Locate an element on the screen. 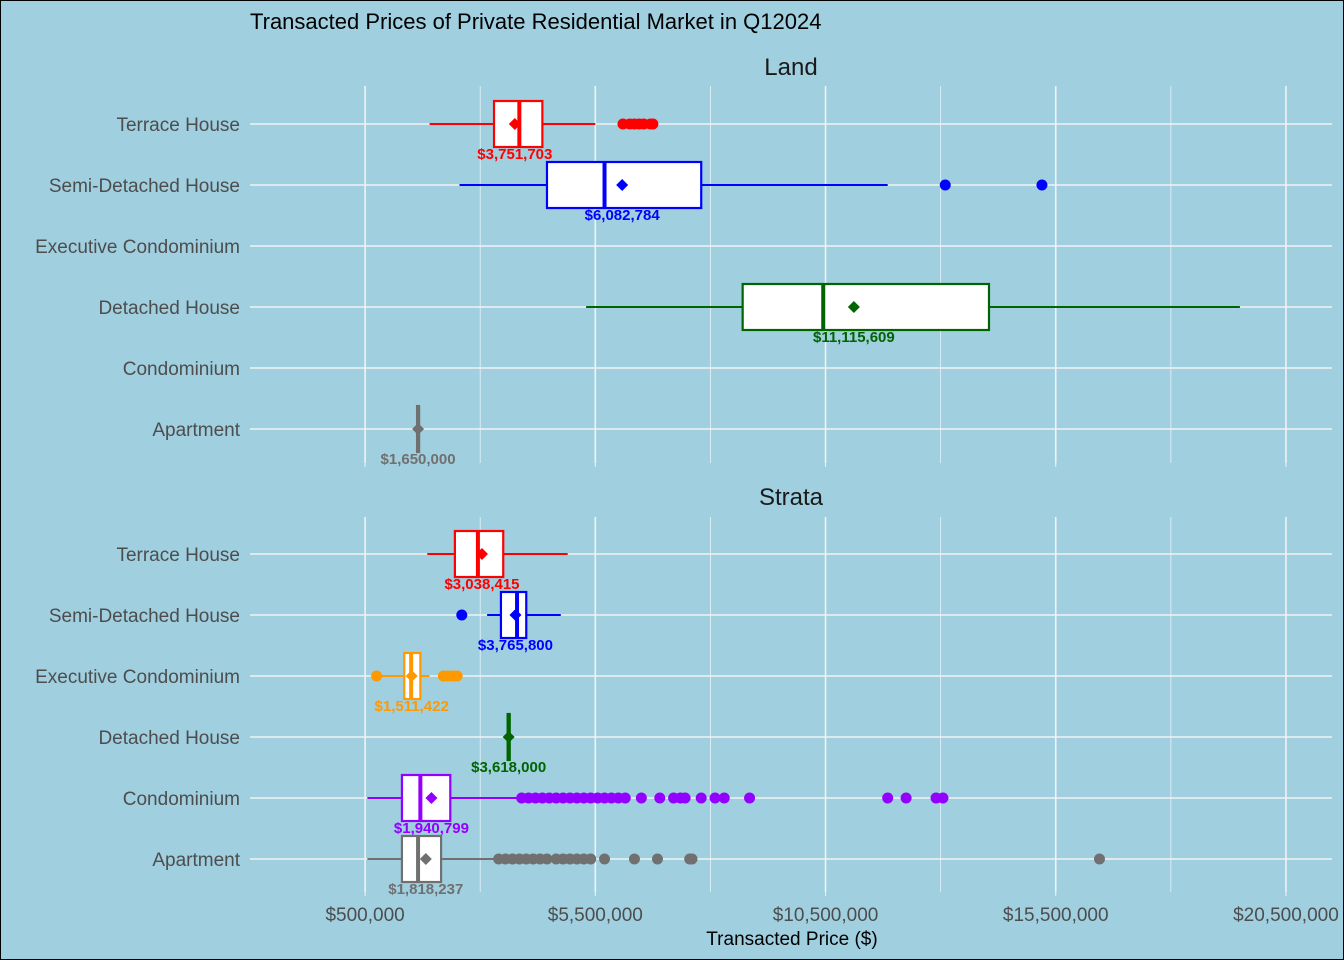  x-tick-label: $20,500,000 is located at coordinates (1286, 915).